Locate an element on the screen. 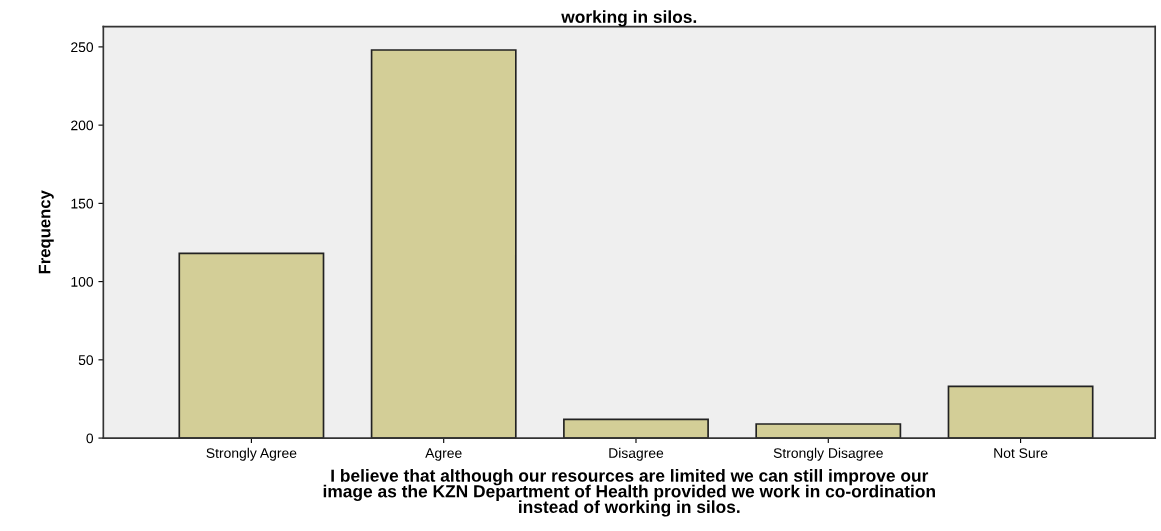 The width and height of the screenshot is (1161, 531). x-tick-label: Strongly Agree is located at coordinates (251, 454).